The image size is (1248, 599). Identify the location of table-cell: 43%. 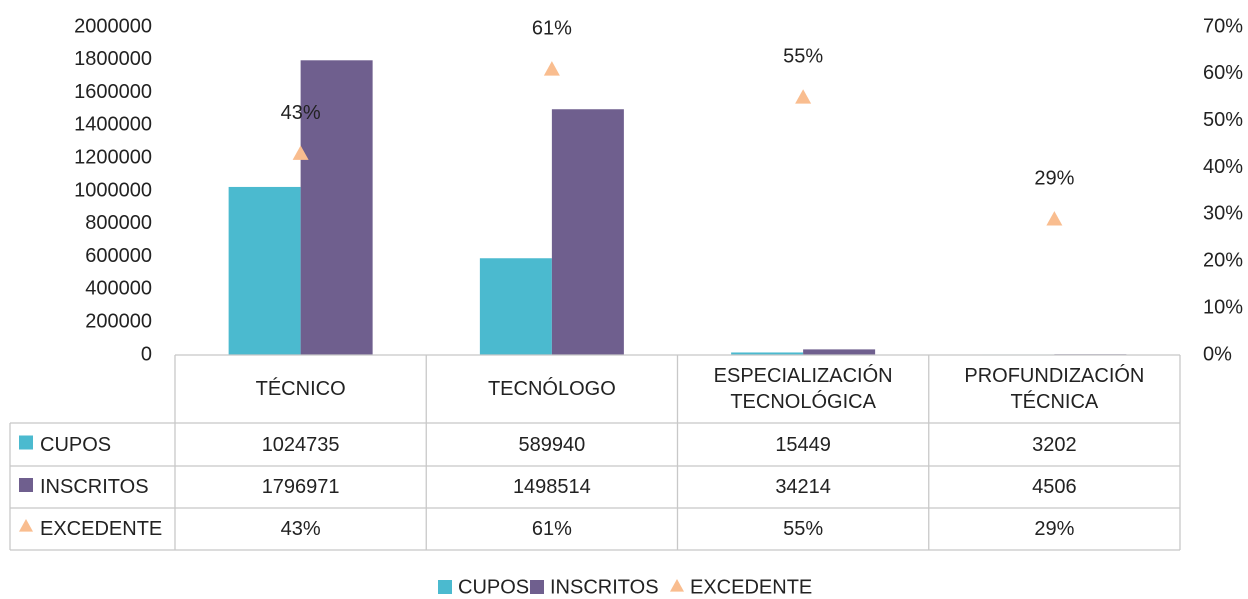
(300, 529).